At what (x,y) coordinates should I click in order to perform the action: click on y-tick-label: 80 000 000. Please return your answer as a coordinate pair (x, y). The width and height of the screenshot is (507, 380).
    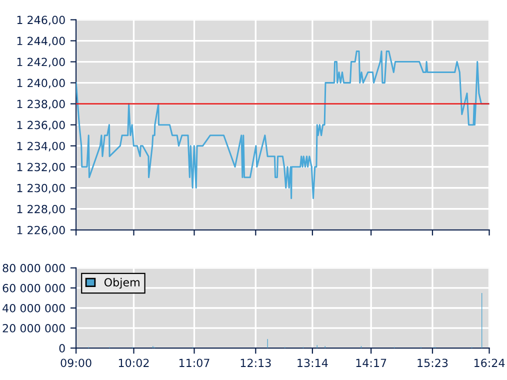
    Looking at the image, I should click on (33, 268).